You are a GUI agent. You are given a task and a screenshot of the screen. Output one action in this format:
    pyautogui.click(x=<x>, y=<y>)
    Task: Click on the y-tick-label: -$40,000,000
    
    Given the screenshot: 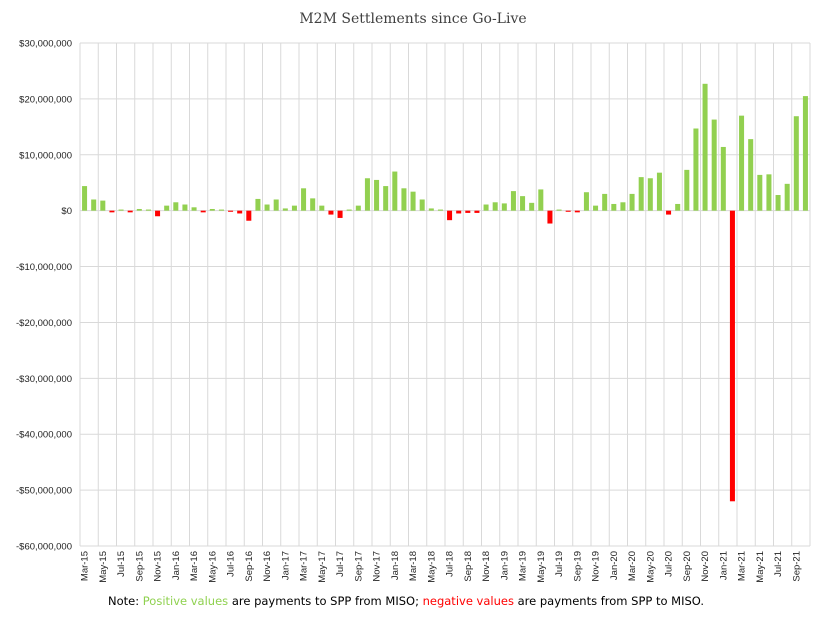 What is the action you would take?
    pyautogui.click(x=44, y=435)
    